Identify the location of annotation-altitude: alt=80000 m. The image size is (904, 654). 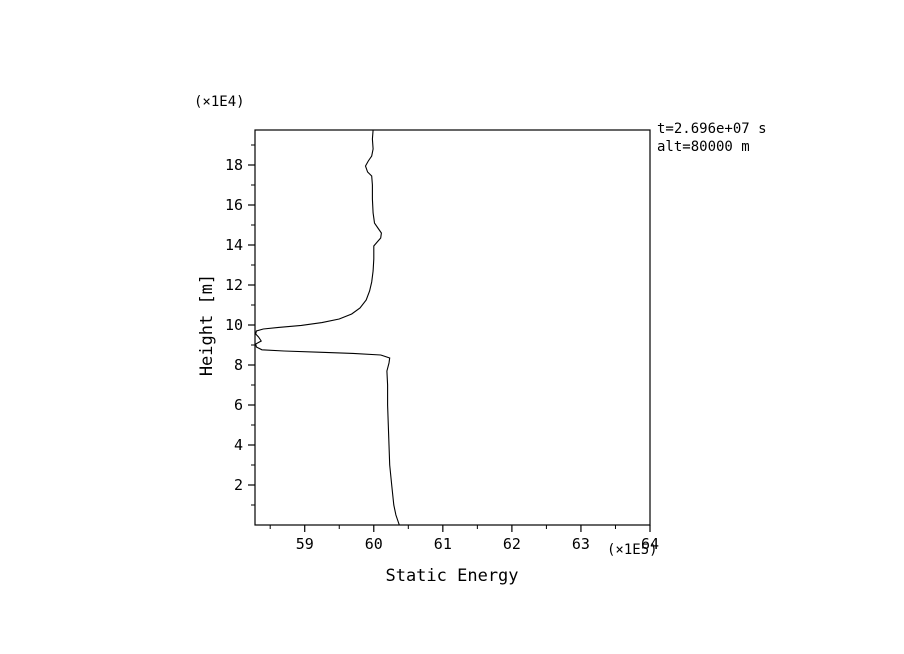
(703, 147).